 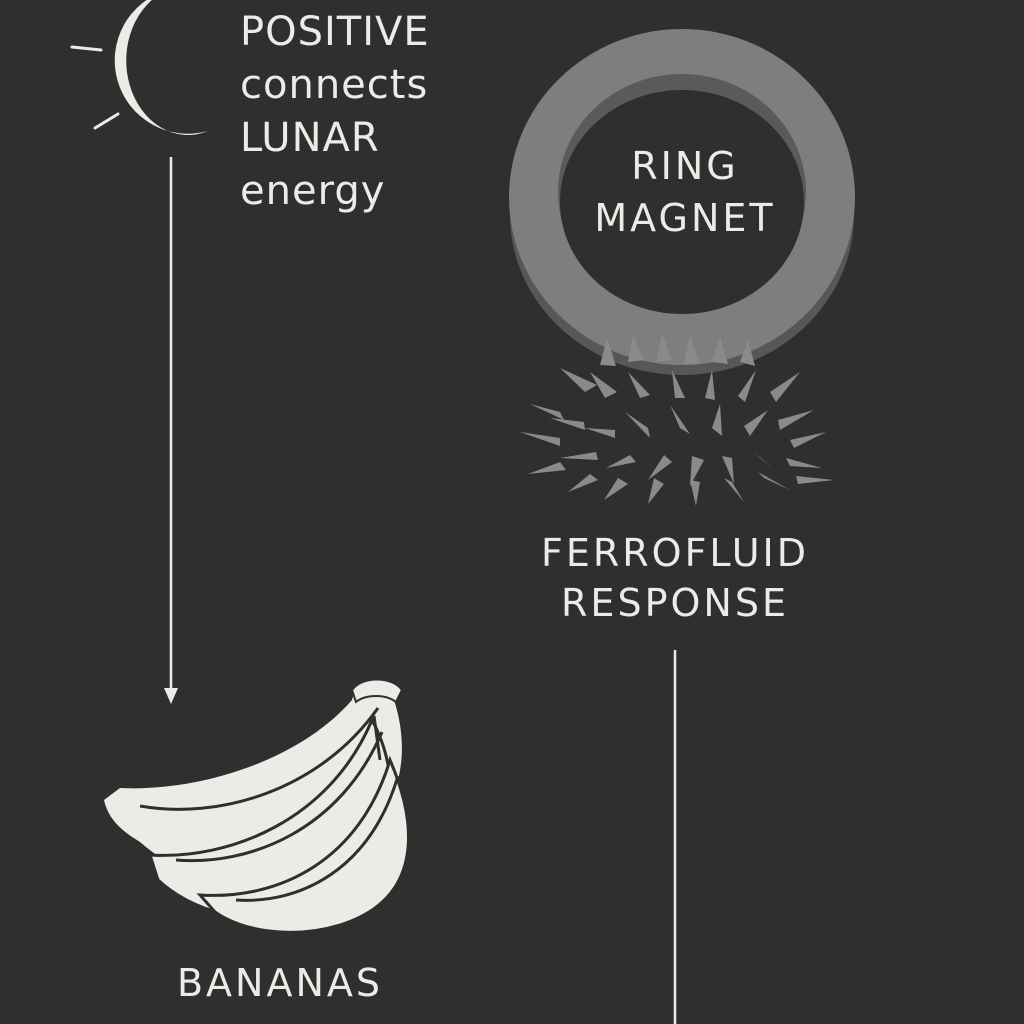 I want to click on ferrofluid-label-line-1: FERROFLUID, so click(x=674, y=553).